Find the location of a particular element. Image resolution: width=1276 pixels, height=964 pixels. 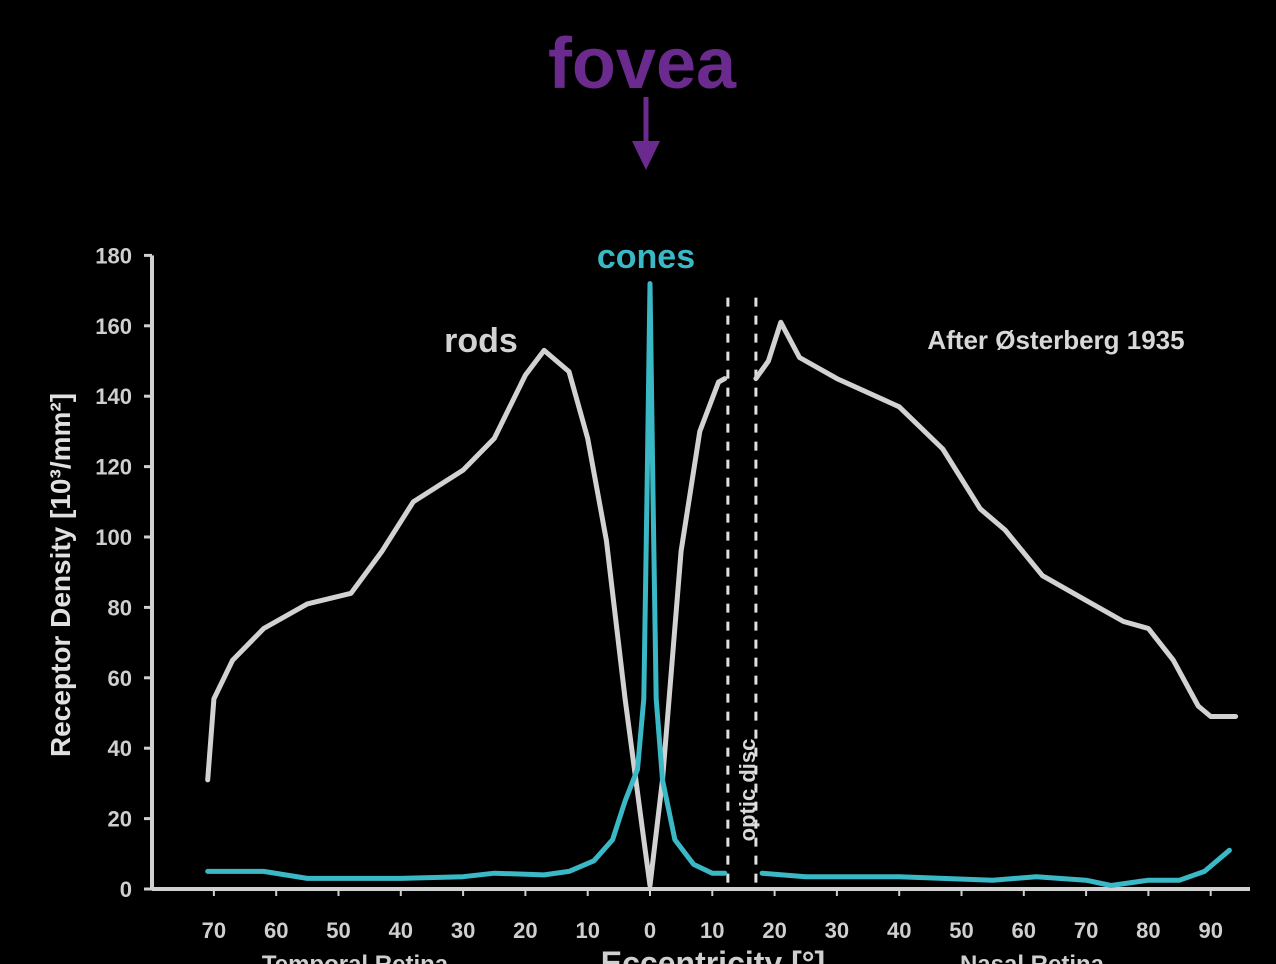

source-annotation: After Østerberg 1935 is located at coordinates (1055, 340).